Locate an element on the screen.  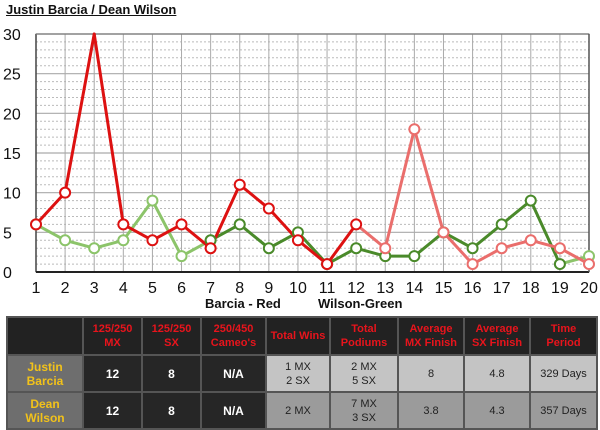
legend-wilson: Wilson-Green is located at coordinates (360, 303).